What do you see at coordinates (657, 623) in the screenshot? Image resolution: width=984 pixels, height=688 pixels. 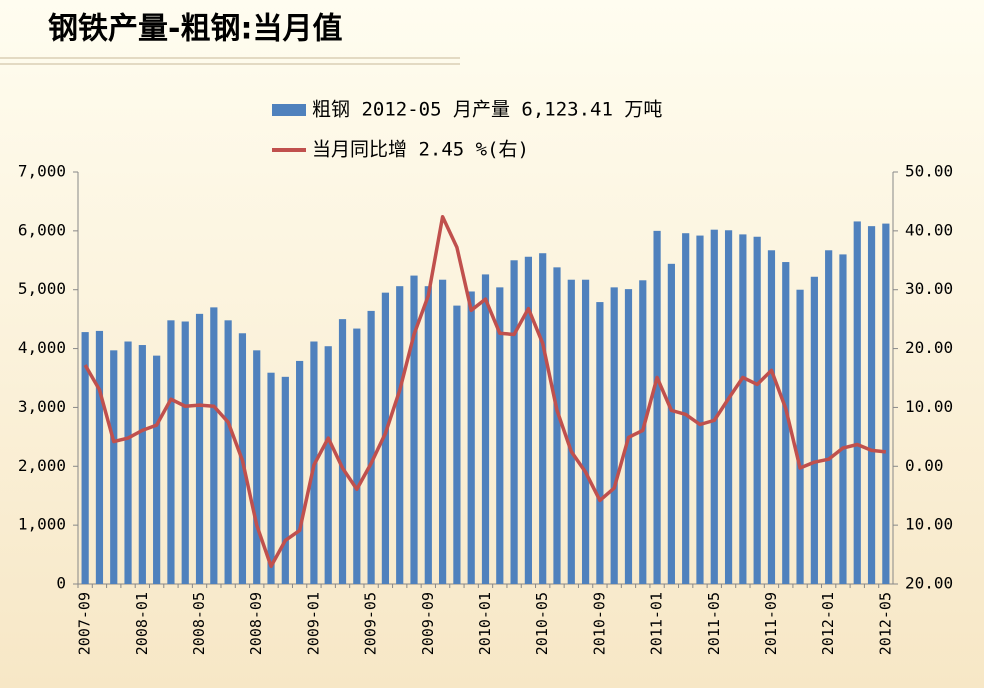 I see `x-tick-label: 2011-01` at bounding box center [657, 623].